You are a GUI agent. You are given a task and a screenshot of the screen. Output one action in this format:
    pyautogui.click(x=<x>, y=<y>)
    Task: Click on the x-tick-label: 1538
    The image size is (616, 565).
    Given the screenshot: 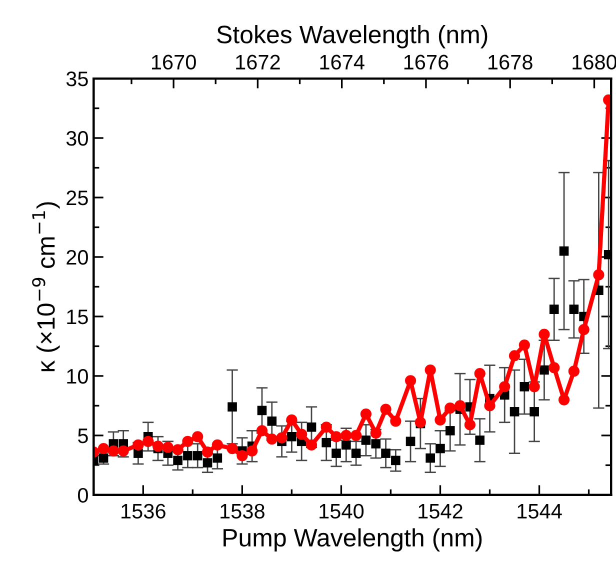 What is the action you would take?
    pyautogui.click(x=242, y=511)
    